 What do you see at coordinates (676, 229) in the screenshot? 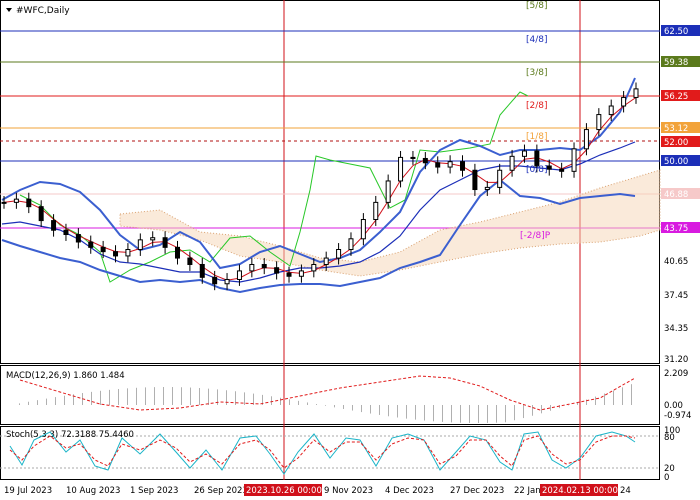
I see `price-badge-text: 43.75` at bounding box center [676, 229].